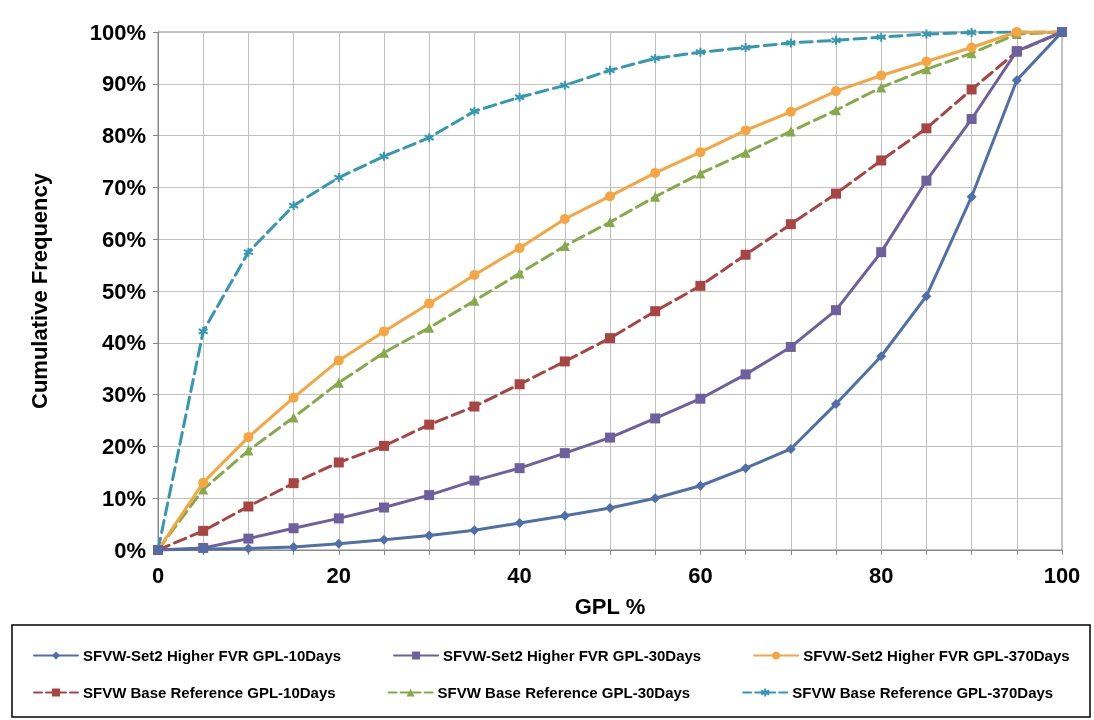 The height and width of the screenshot is (720, 1094). I want to click on y-tick-label: 60%, so click(123, 239).